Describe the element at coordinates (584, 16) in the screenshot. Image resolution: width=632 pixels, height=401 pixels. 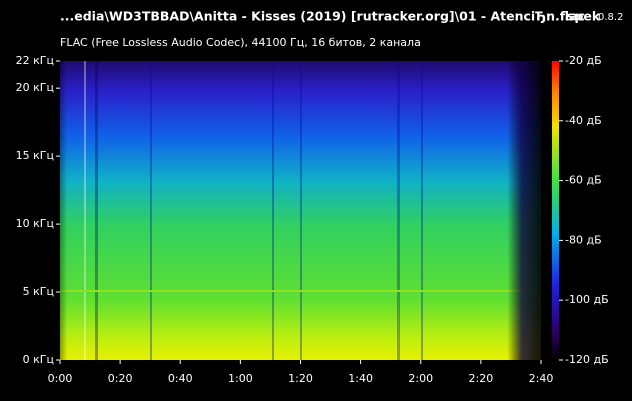
I see `app-name: spek` at that location.